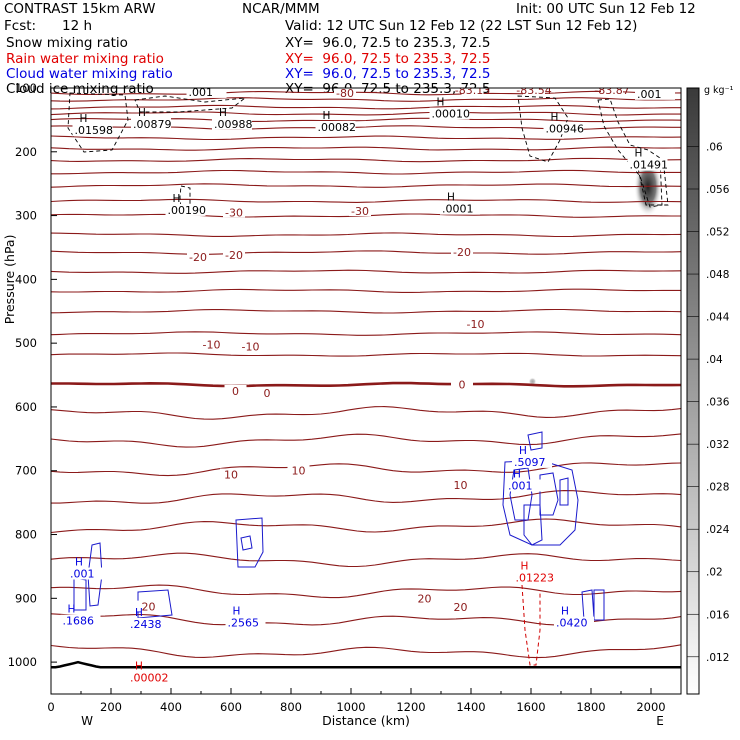  I want to click on east-endpoint-label: E, so click(660, 721).